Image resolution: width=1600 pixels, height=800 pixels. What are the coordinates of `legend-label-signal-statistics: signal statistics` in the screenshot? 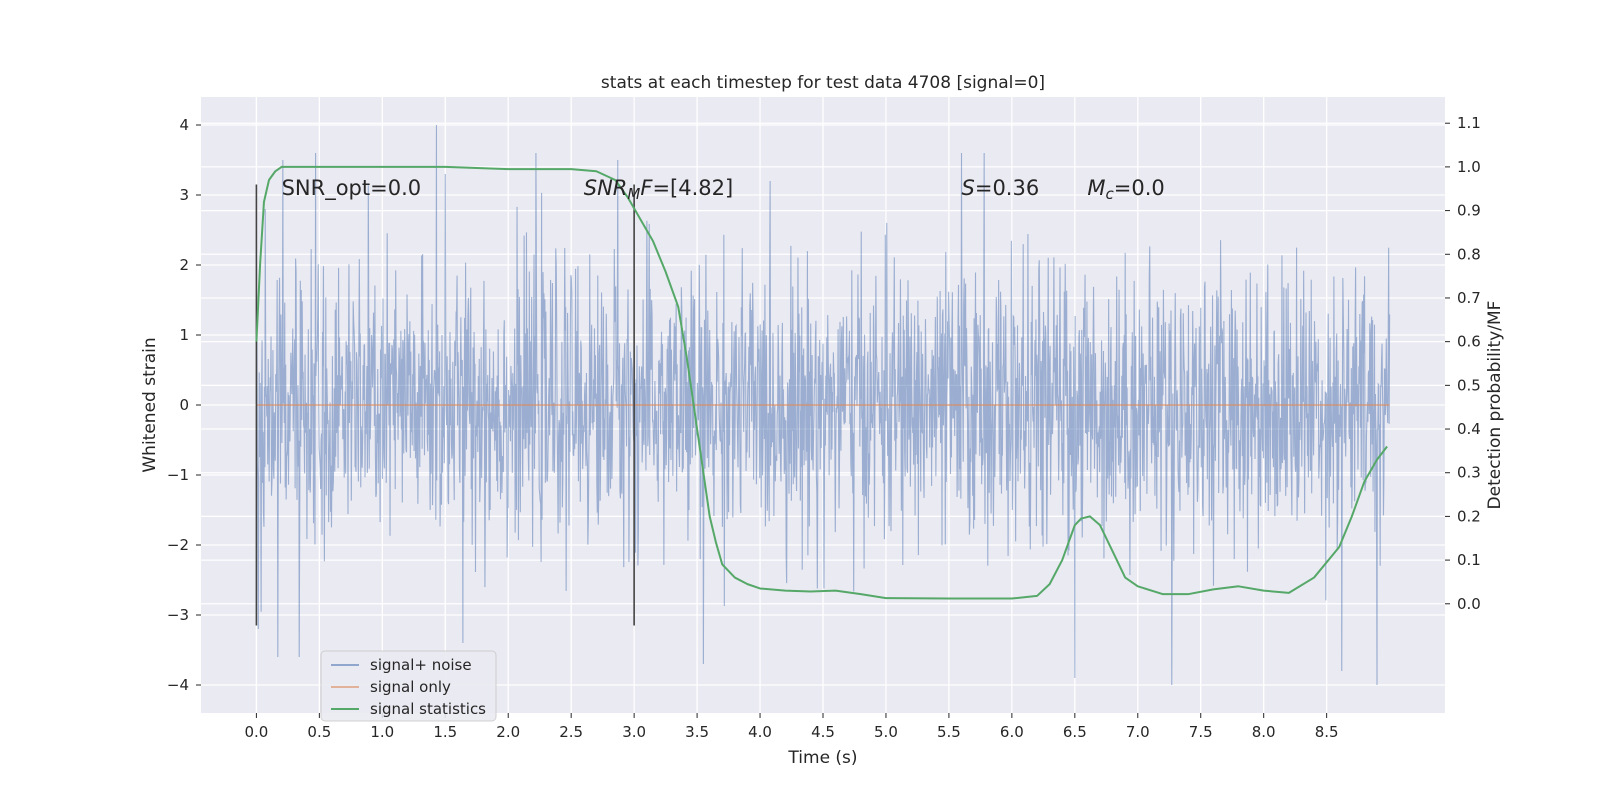 It's located at (428, 709).